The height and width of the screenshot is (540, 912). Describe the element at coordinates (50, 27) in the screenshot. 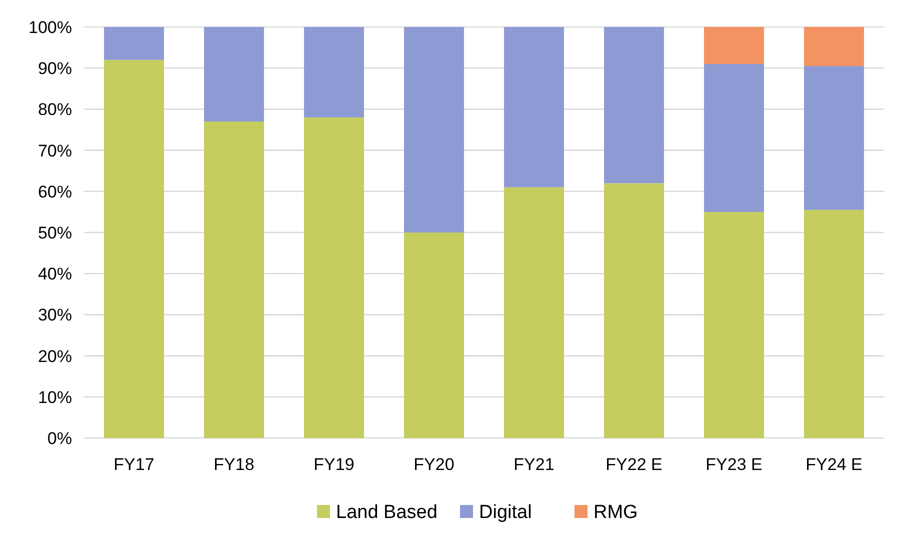

I see `y-tick-label: 100%` at that location.